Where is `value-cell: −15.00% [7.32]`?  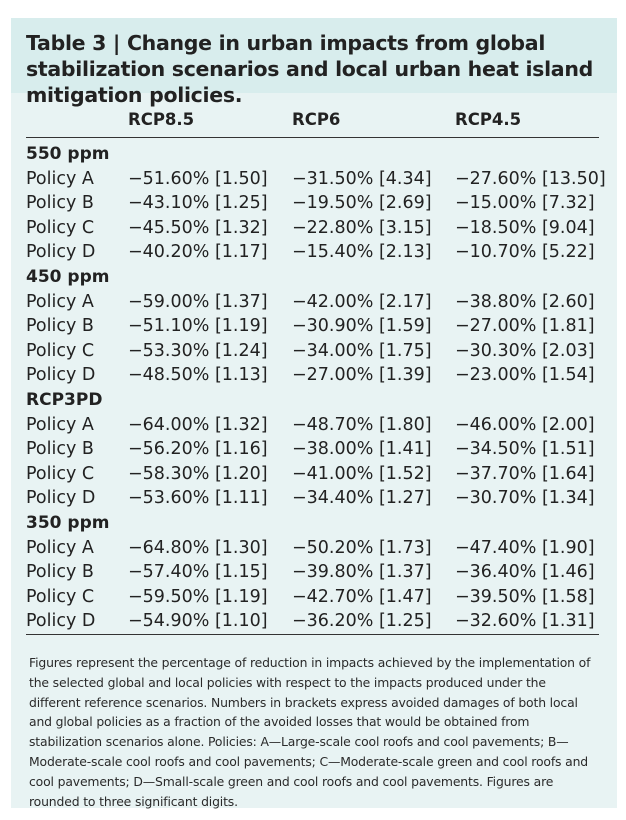
value-cell: −15.00% [7.32] is located at coordinates (525, 203).